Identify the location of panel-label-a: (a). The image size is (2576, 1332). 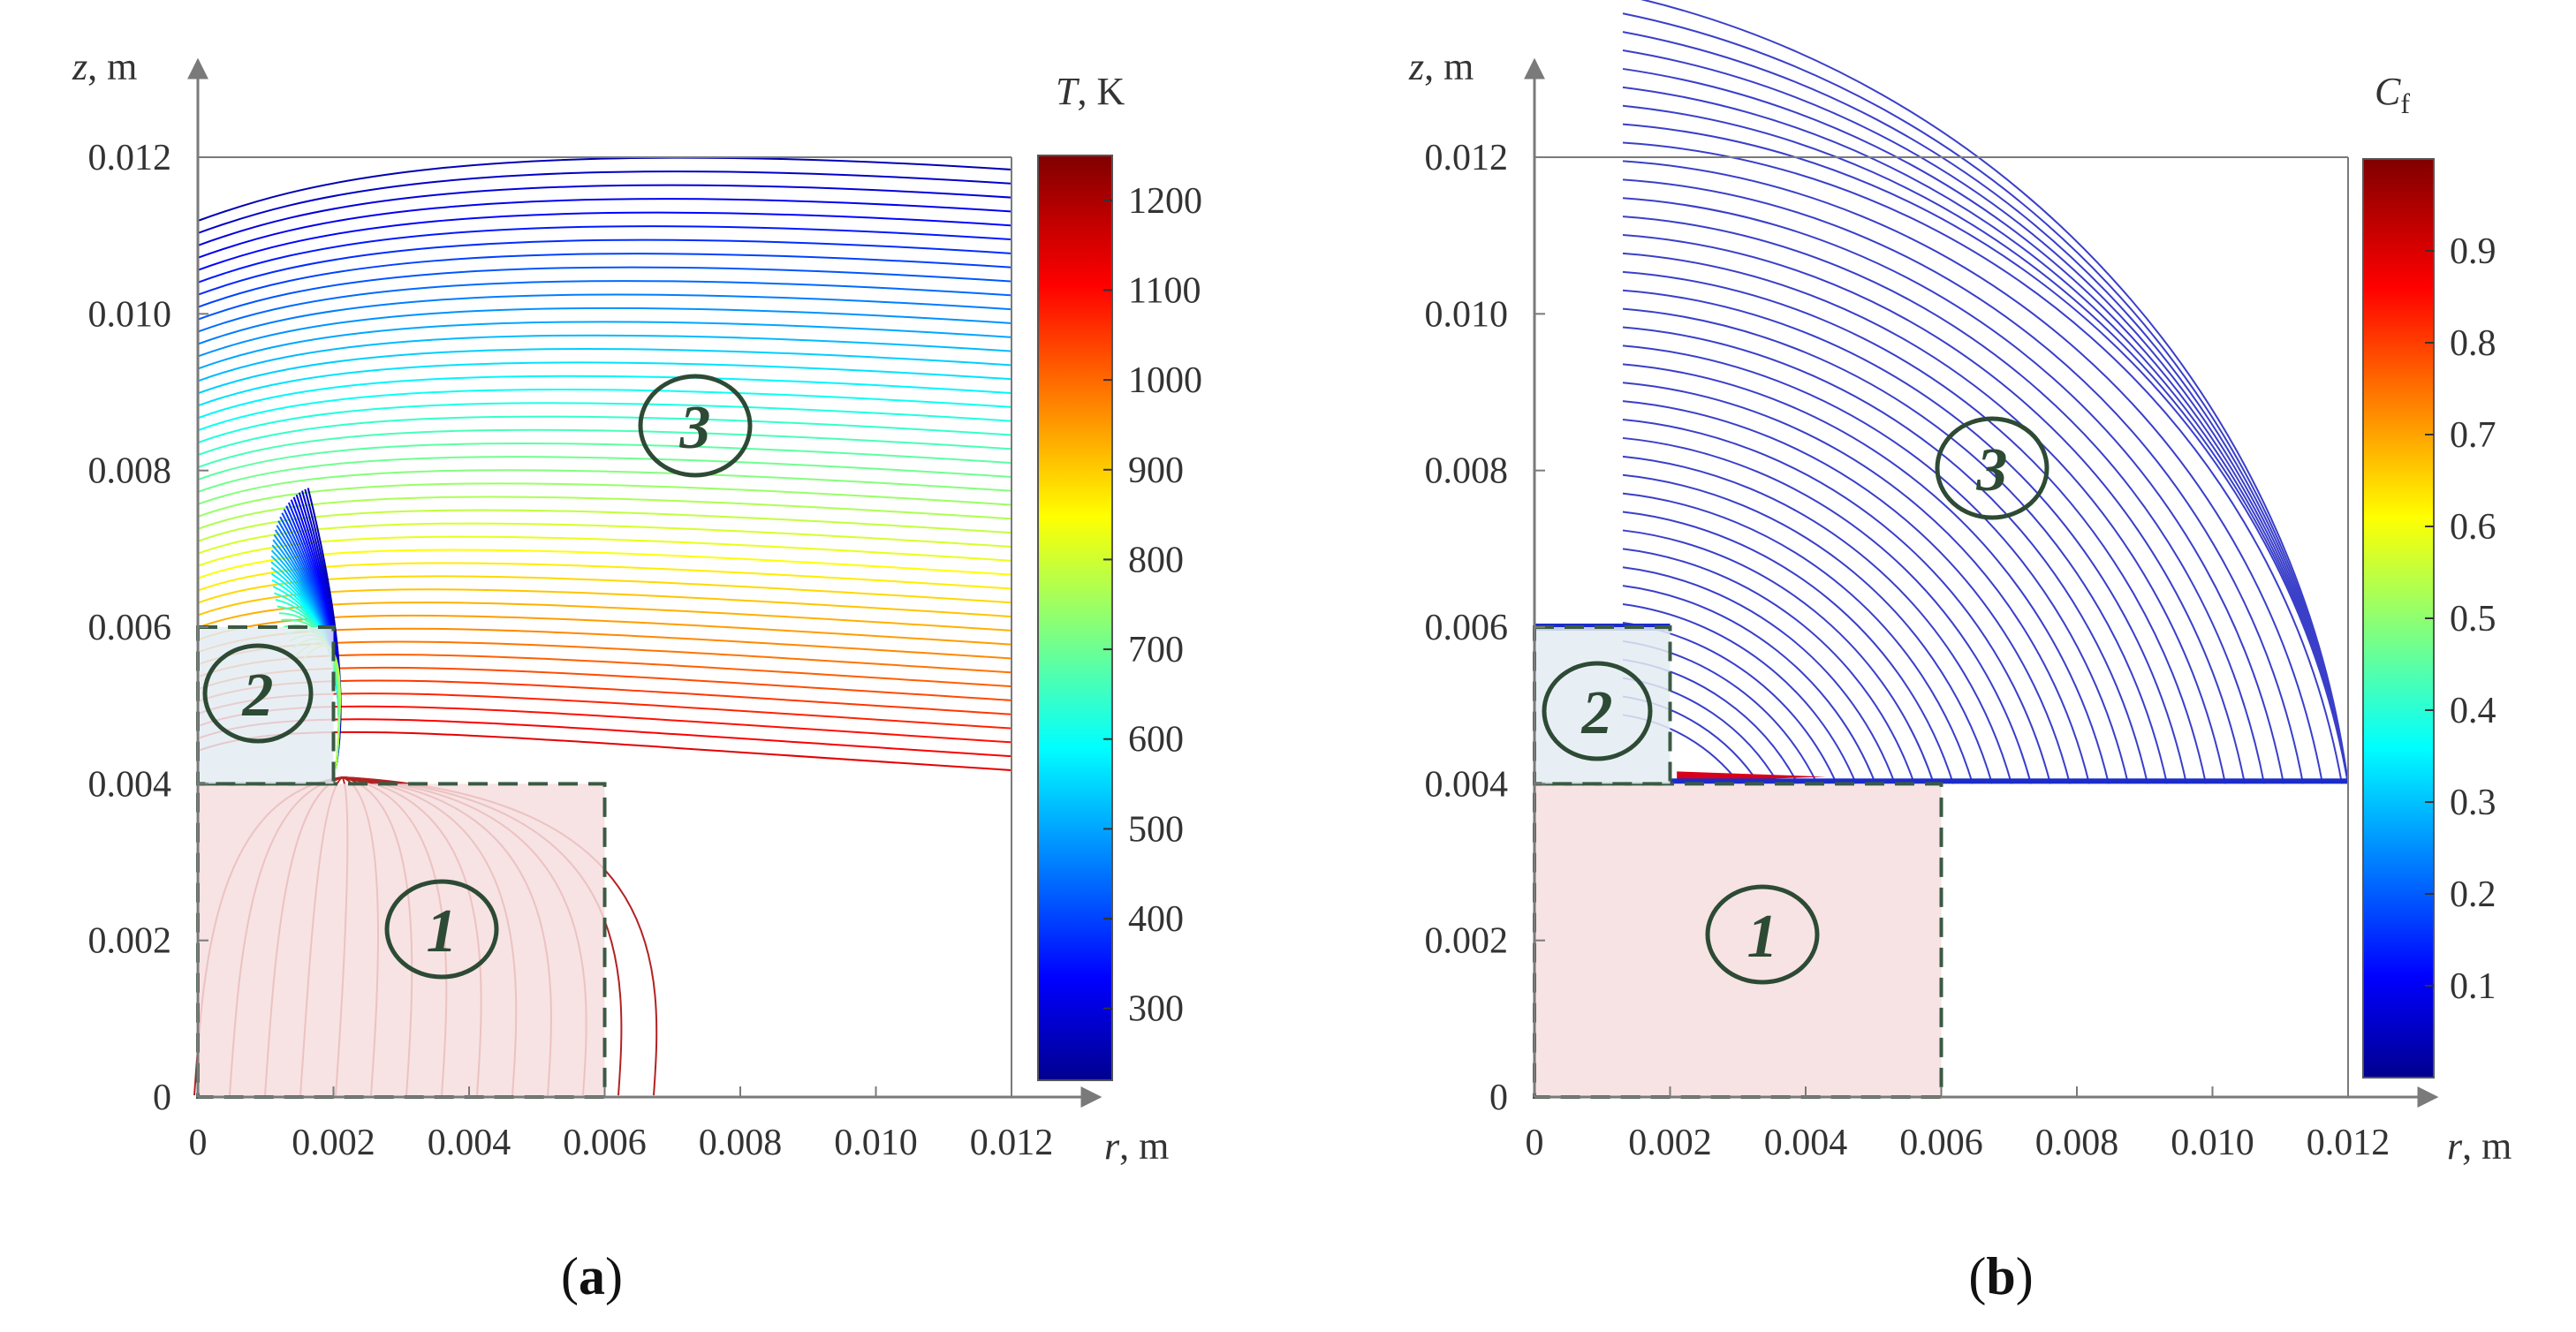
(592, 1276).